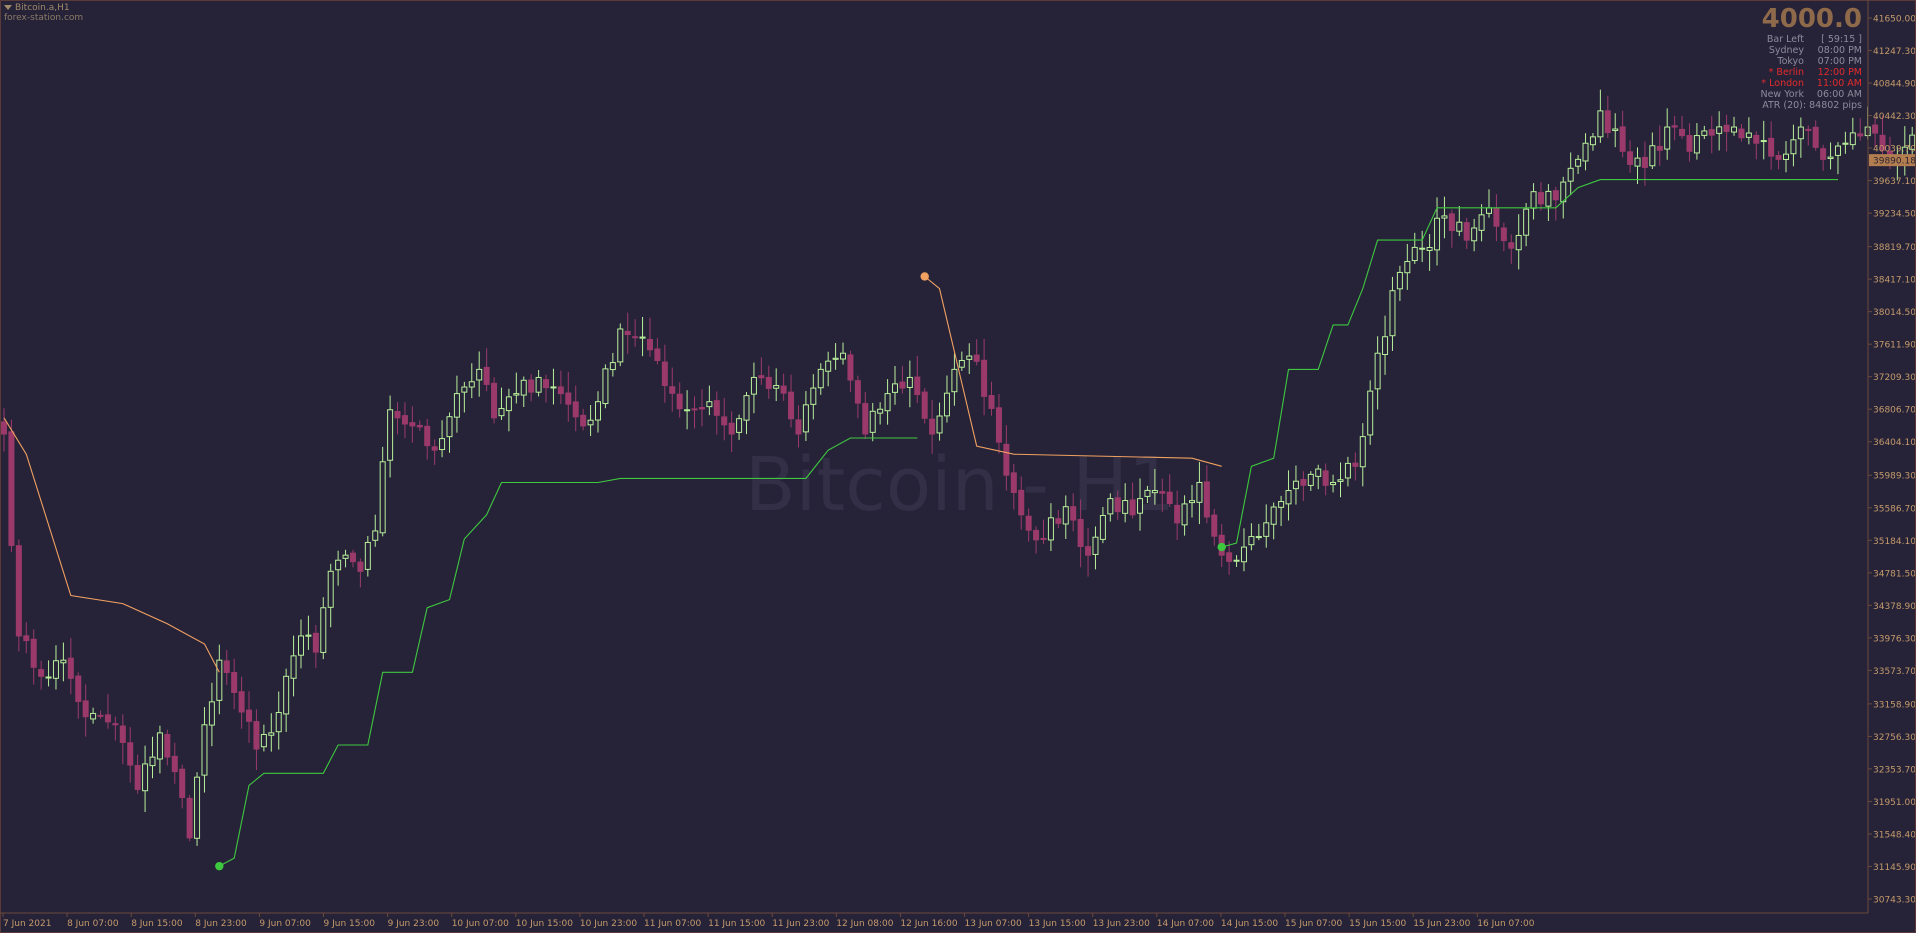 The width and height of the screenshot is (1916, 933). Describe the element at coordinates (1815, 72) in the screenshot. I see `info-row-berlin: * Berlin 12:00 PM` at that location.